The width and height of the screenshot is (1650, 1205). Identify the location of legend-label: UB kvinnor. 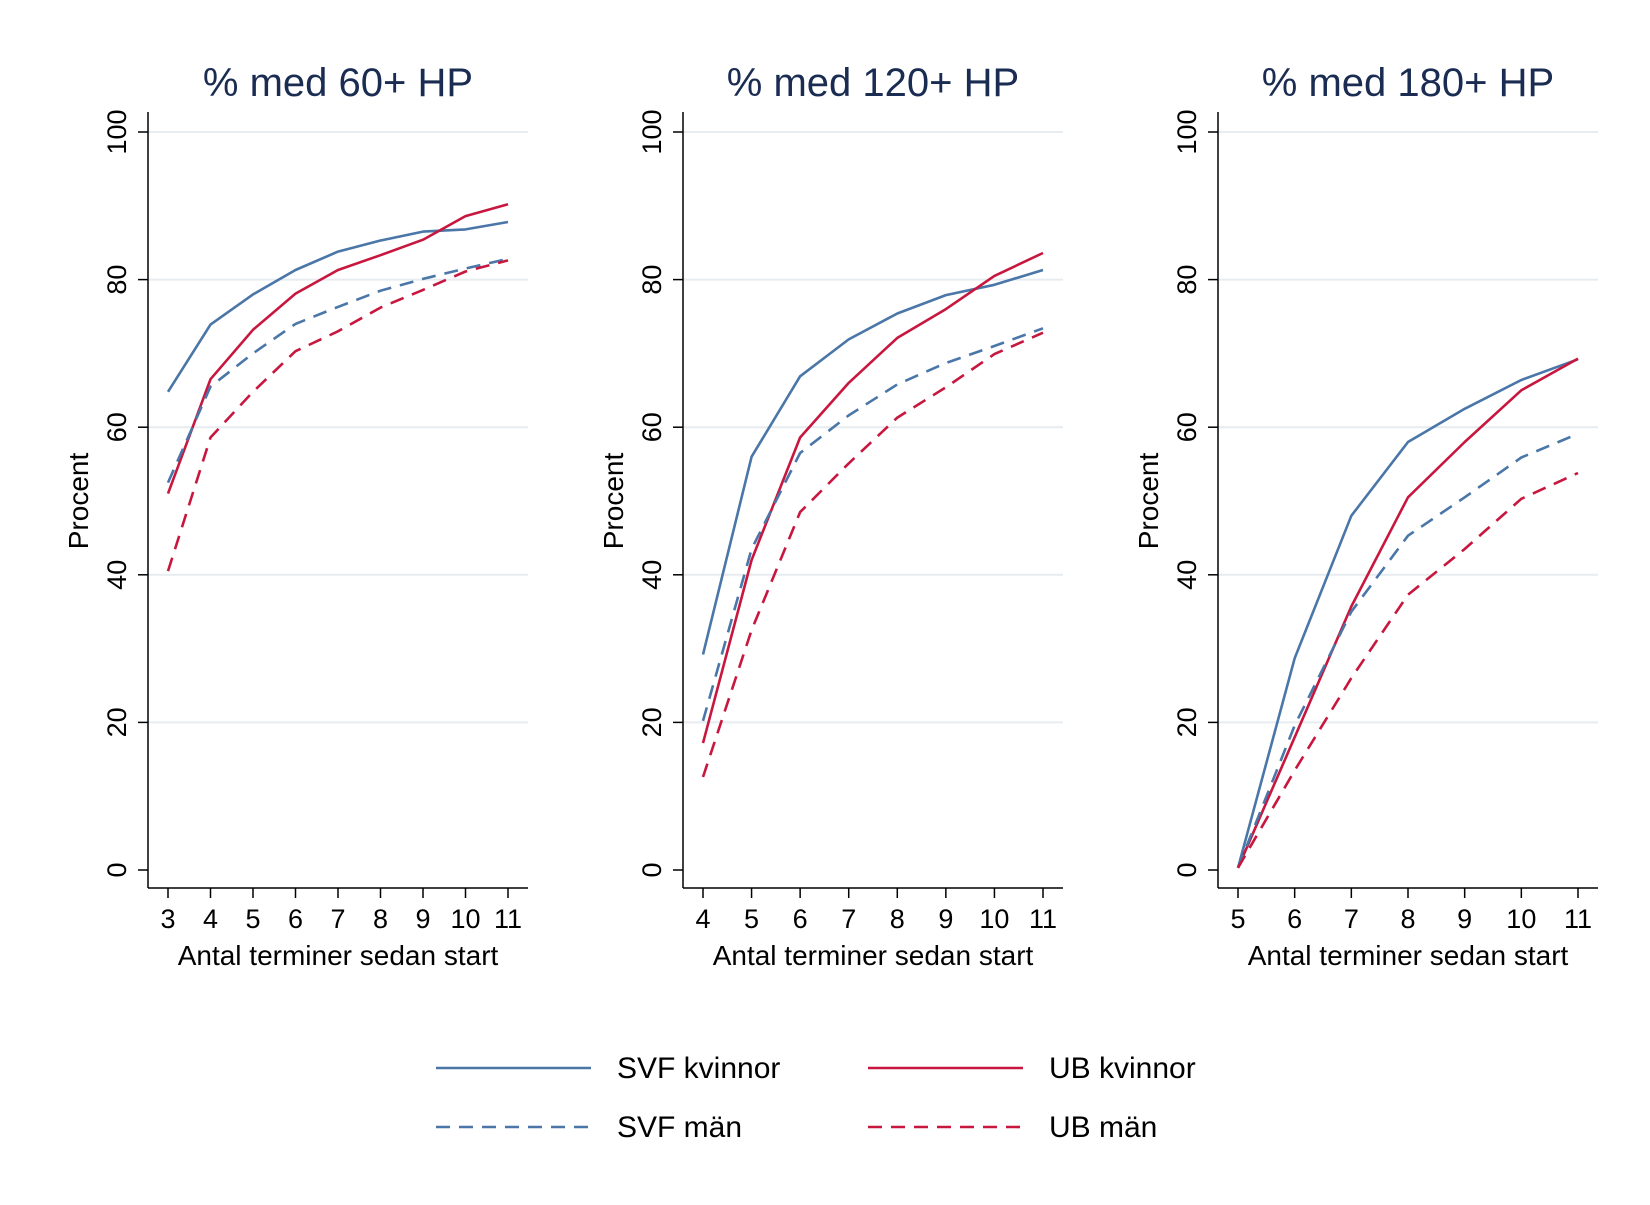
(1122, 1068).